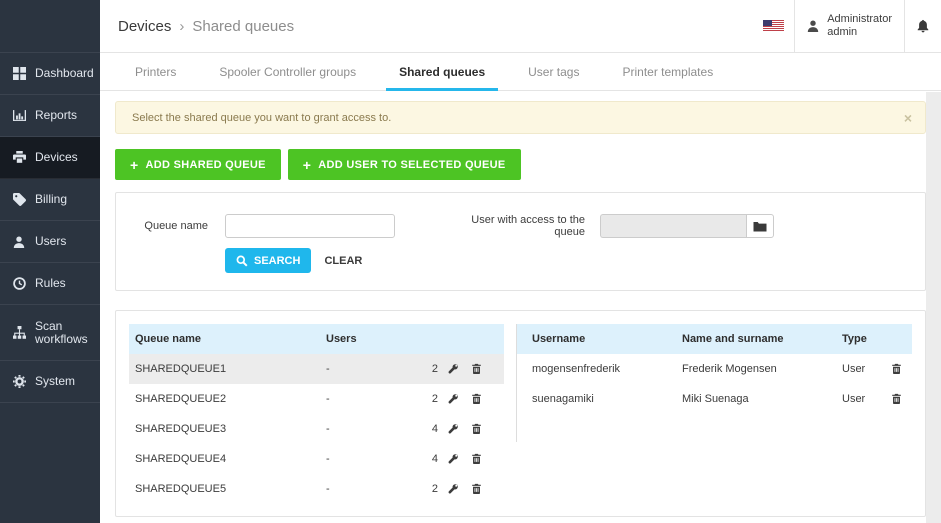 This screenshot has width=941, height=523. I want to click on queue-name-cell: SHAREDQUEUE3, so click(181, 429).